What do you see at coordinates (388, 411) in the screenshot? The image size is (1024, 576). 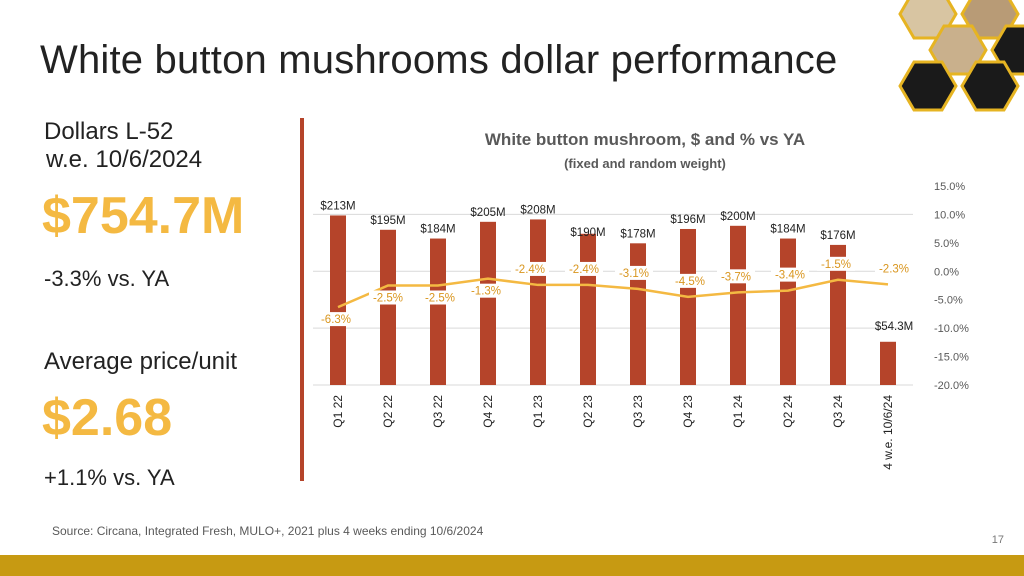 I see `category-label: Q2 22` at bounding box center [388, 411].